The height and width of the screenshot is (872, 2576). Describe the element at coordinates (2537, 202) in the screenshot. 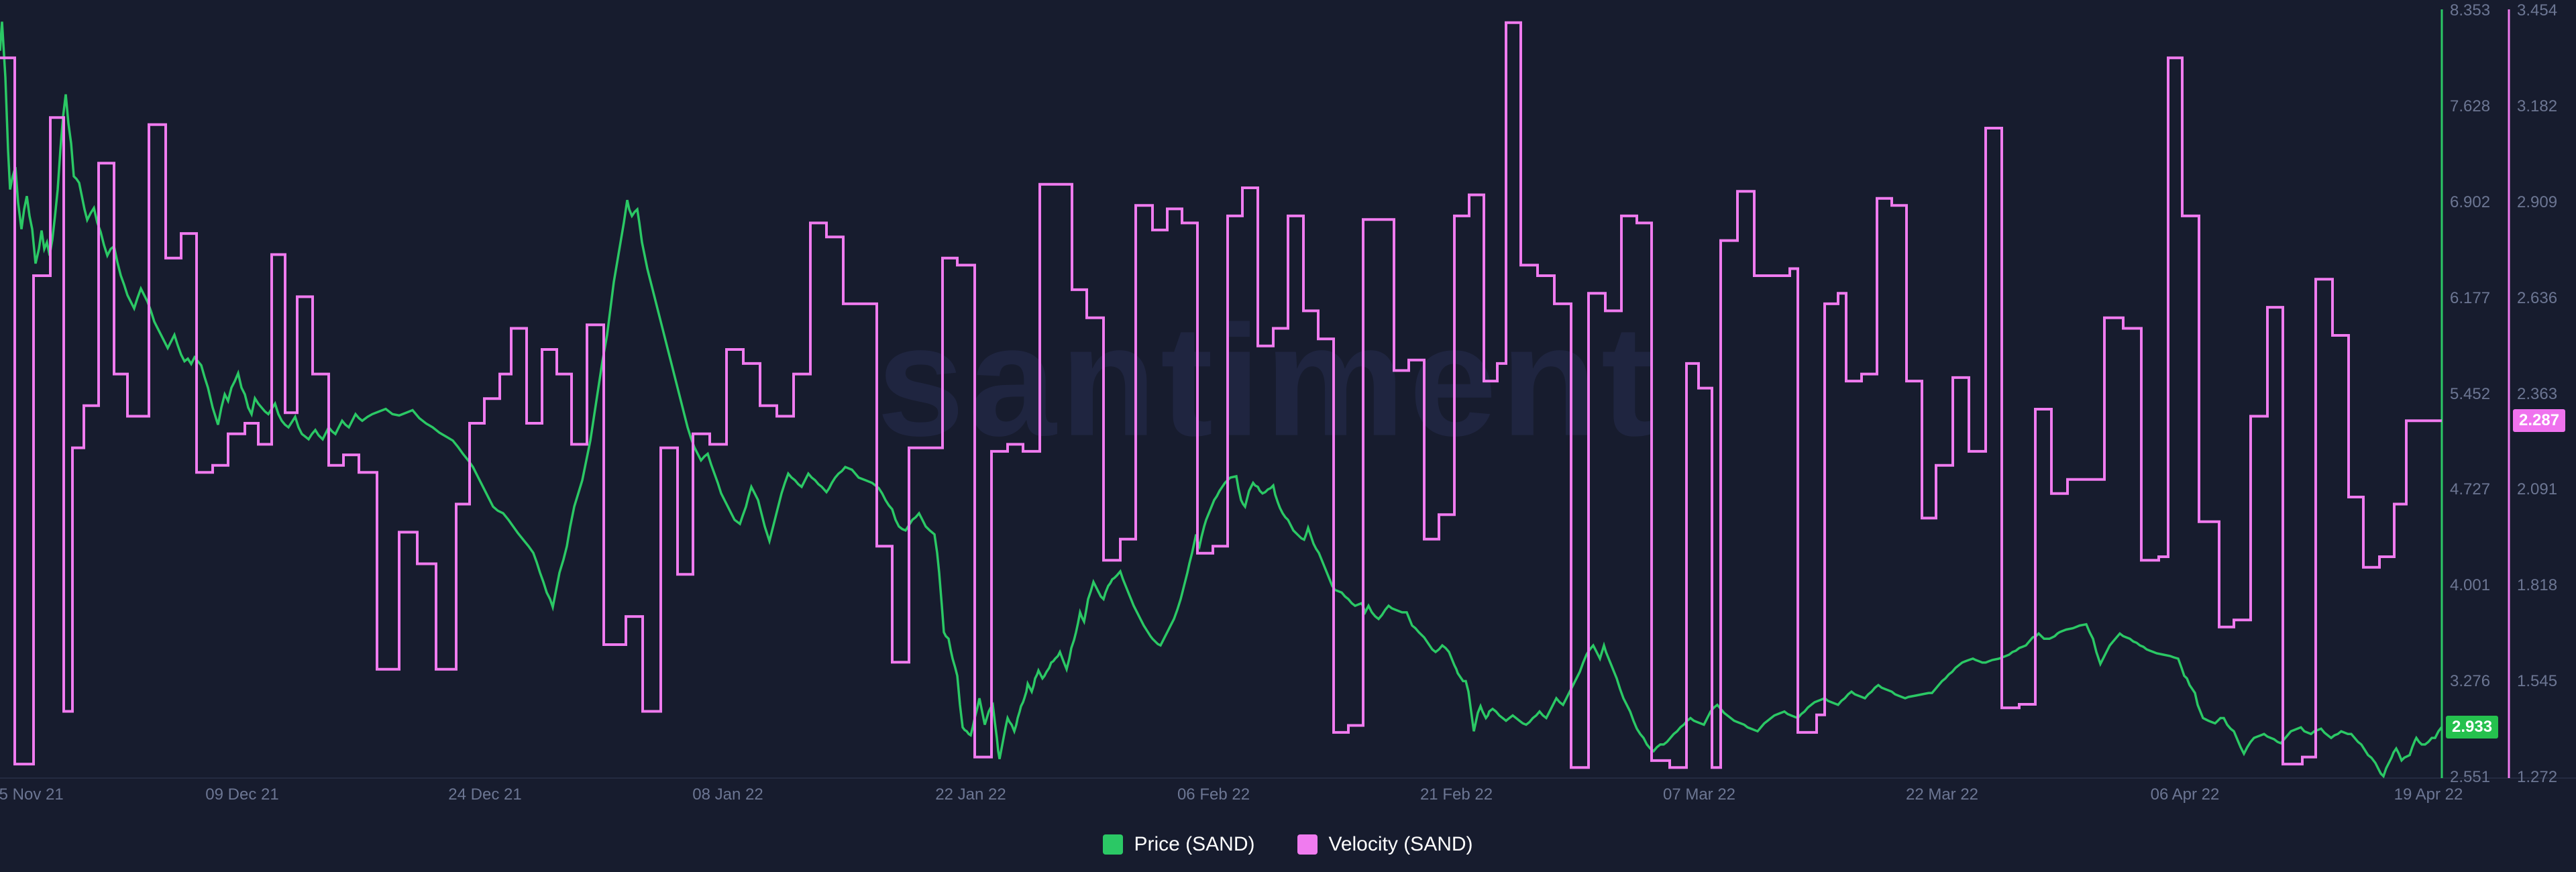

I see `velocity-axis-tick: 2.909` at that location.